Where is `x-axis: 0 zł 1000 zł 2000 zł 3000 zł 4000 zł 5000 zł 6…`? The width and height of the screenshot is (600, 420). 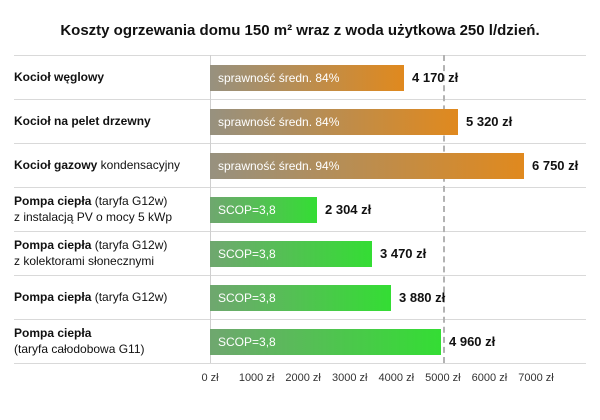 x-axis: 0 zł 1000 zł 2000 zł 3000 zł 4000 zł 5000 zł 6… is located at coordinates (393, 377).